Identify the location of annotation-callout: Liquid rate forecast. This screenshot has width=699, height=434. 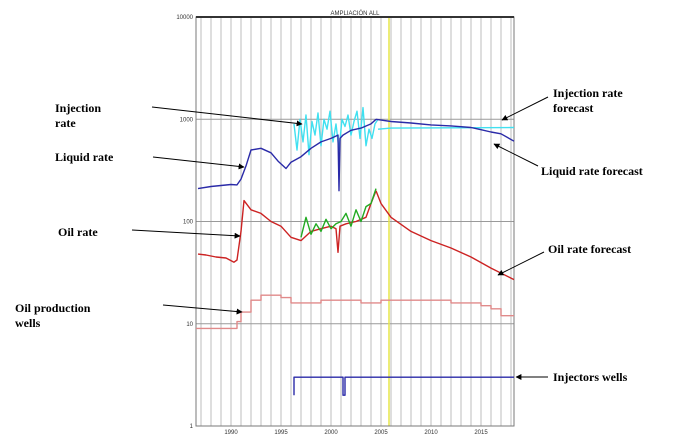
(568, 160).